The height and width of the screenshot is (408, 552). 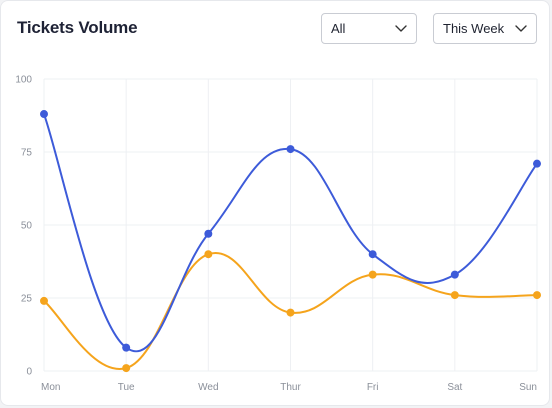 I want to click on y-tick-label: 25, so click(x=27, y=299).